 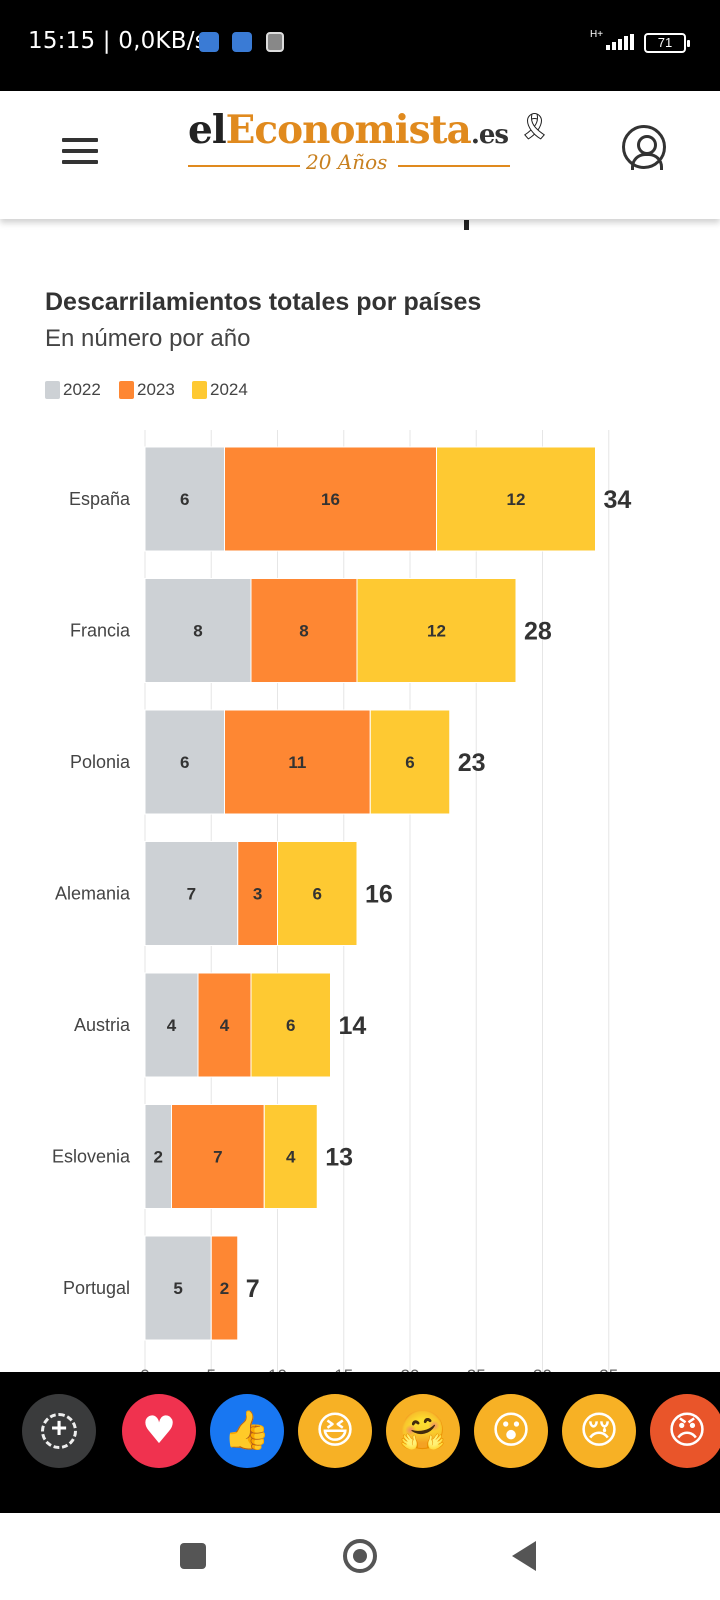 I want to click on hugging-face-icon: 🤗, so click(x=423, y=1430).